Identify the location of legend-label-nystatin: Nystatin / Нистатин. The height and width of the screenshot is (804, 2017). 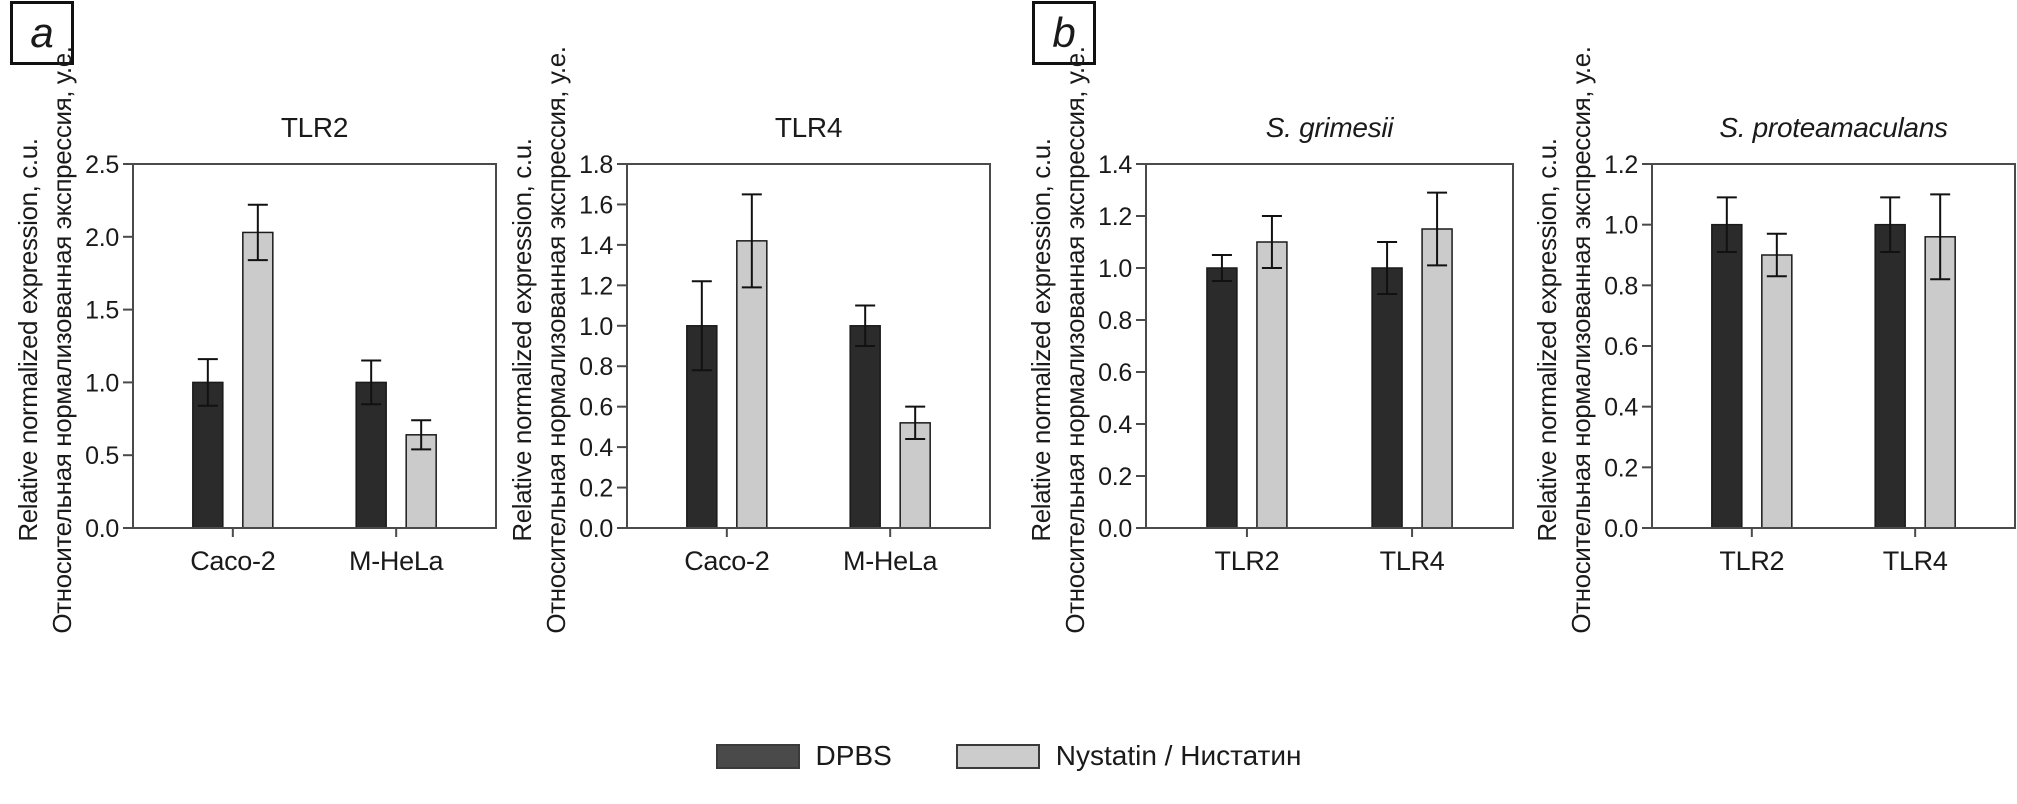
(1178, 755).